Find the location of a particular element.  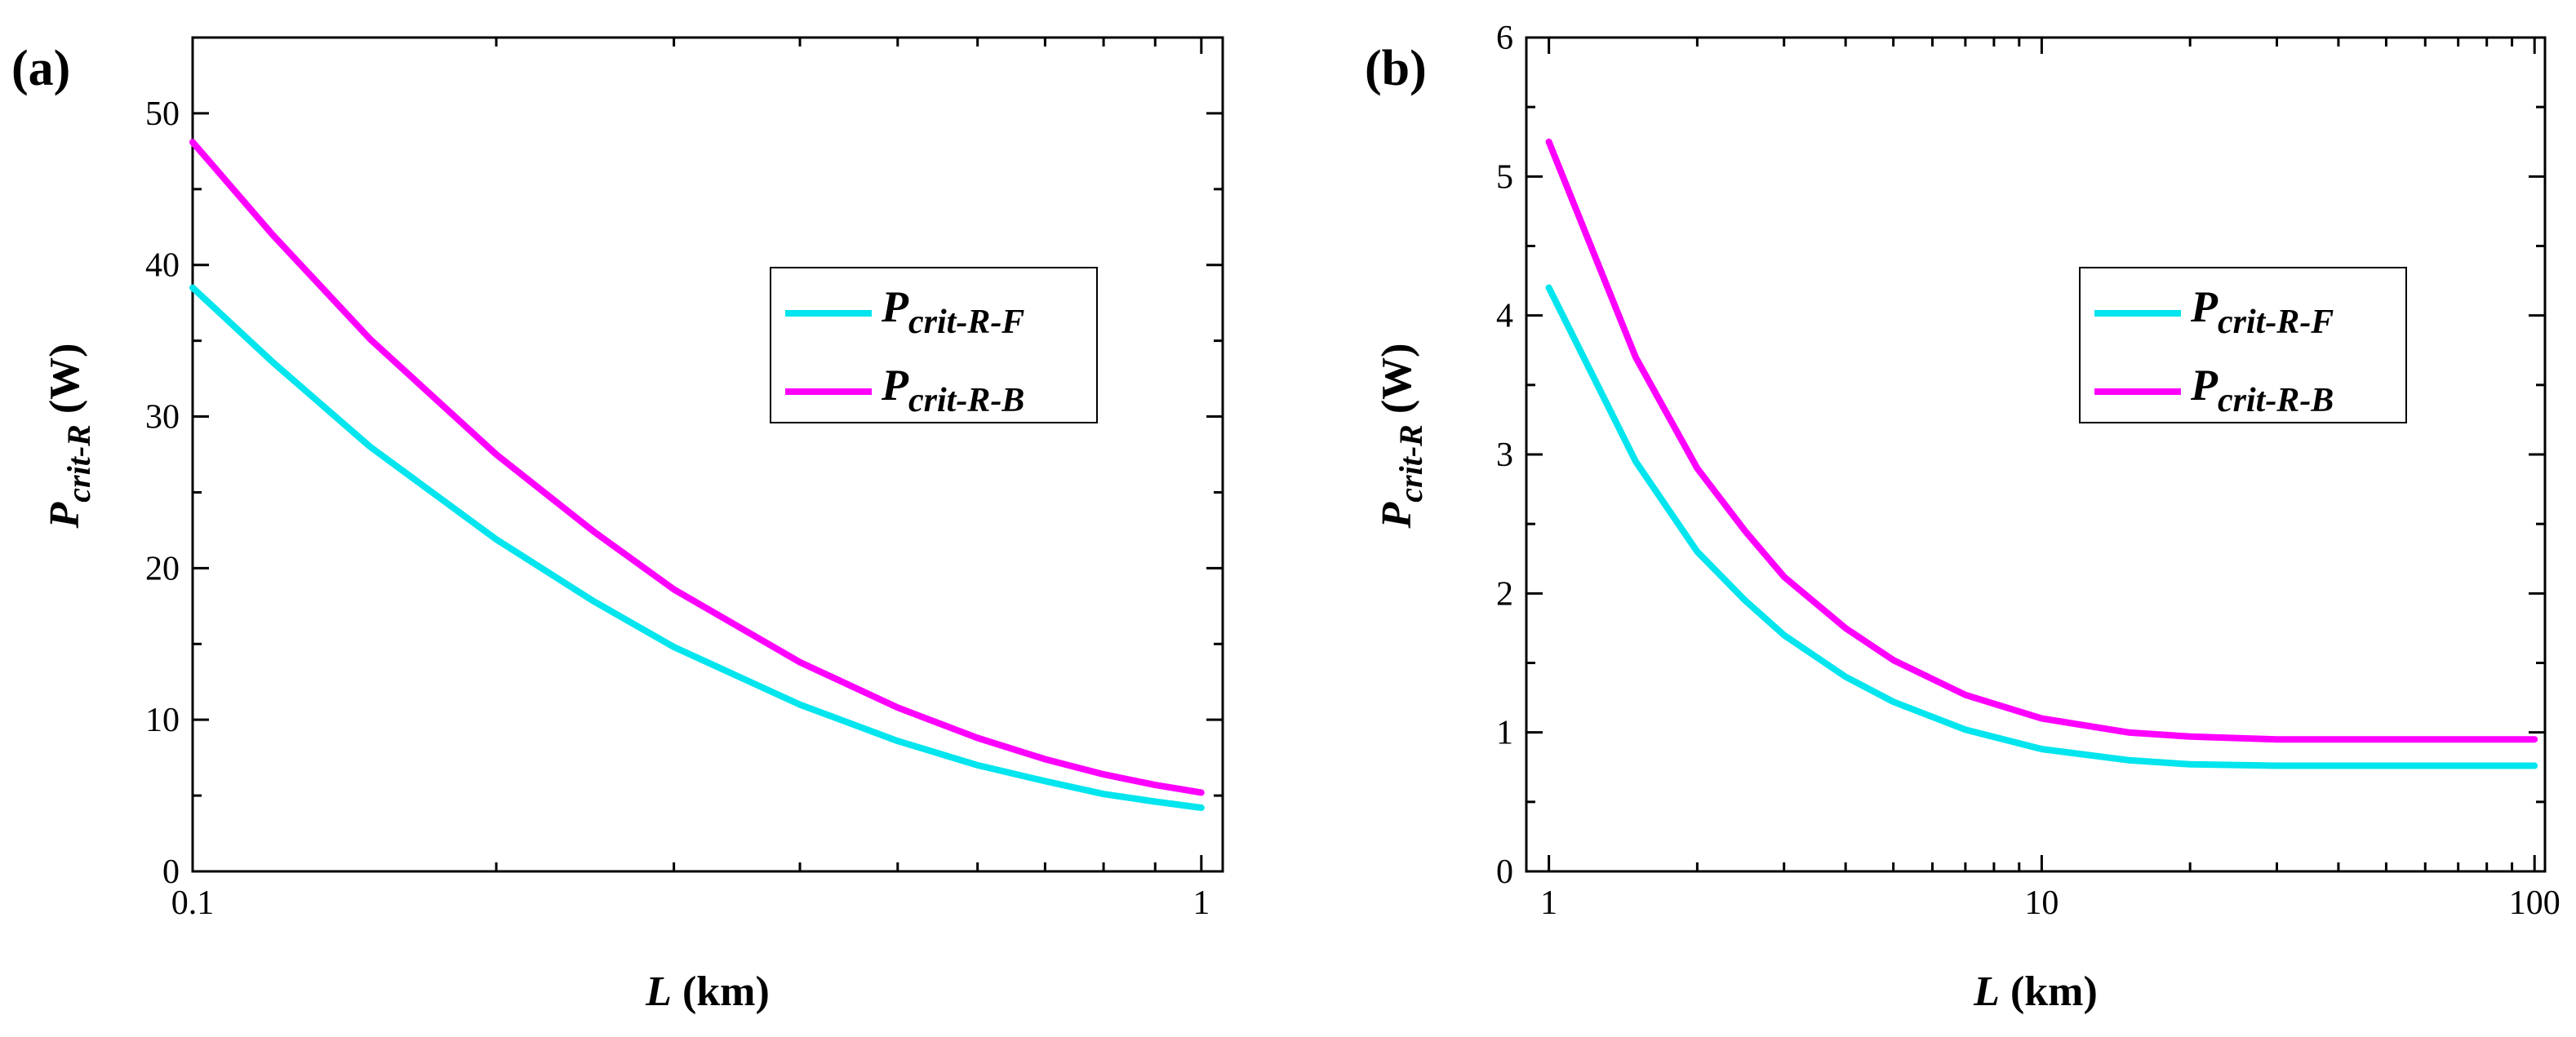

panel-a-x-axis-label-var: L is located at coordinates (658, 992).